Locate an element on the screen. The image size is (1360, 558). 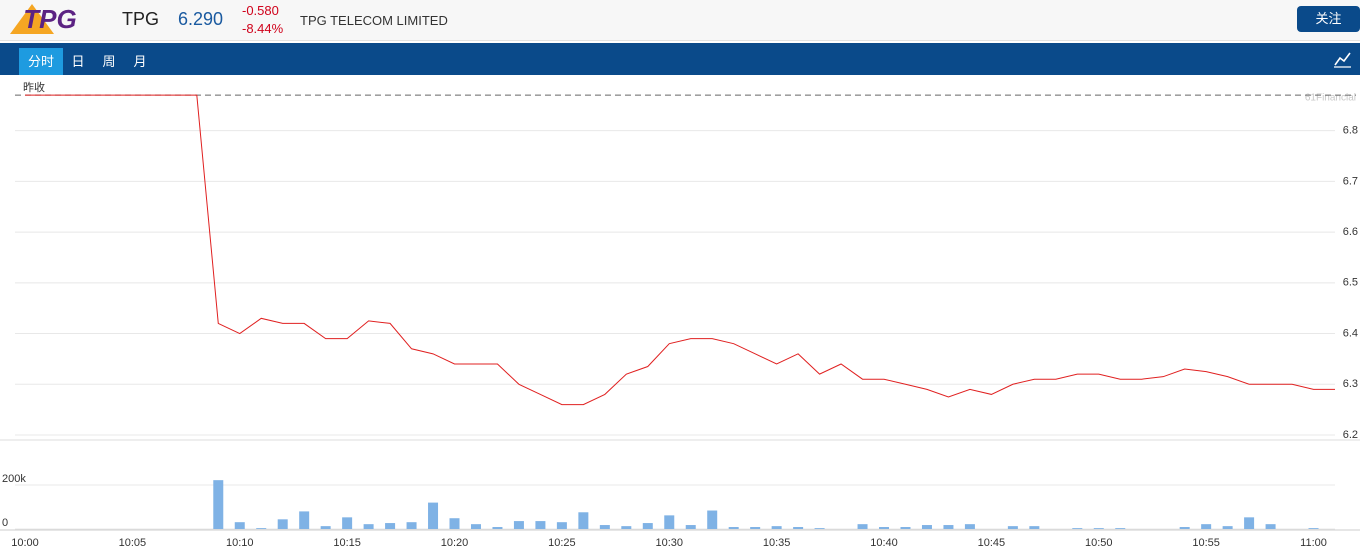
x-tick-label: 10:35 is located at coordinates (777, 543).